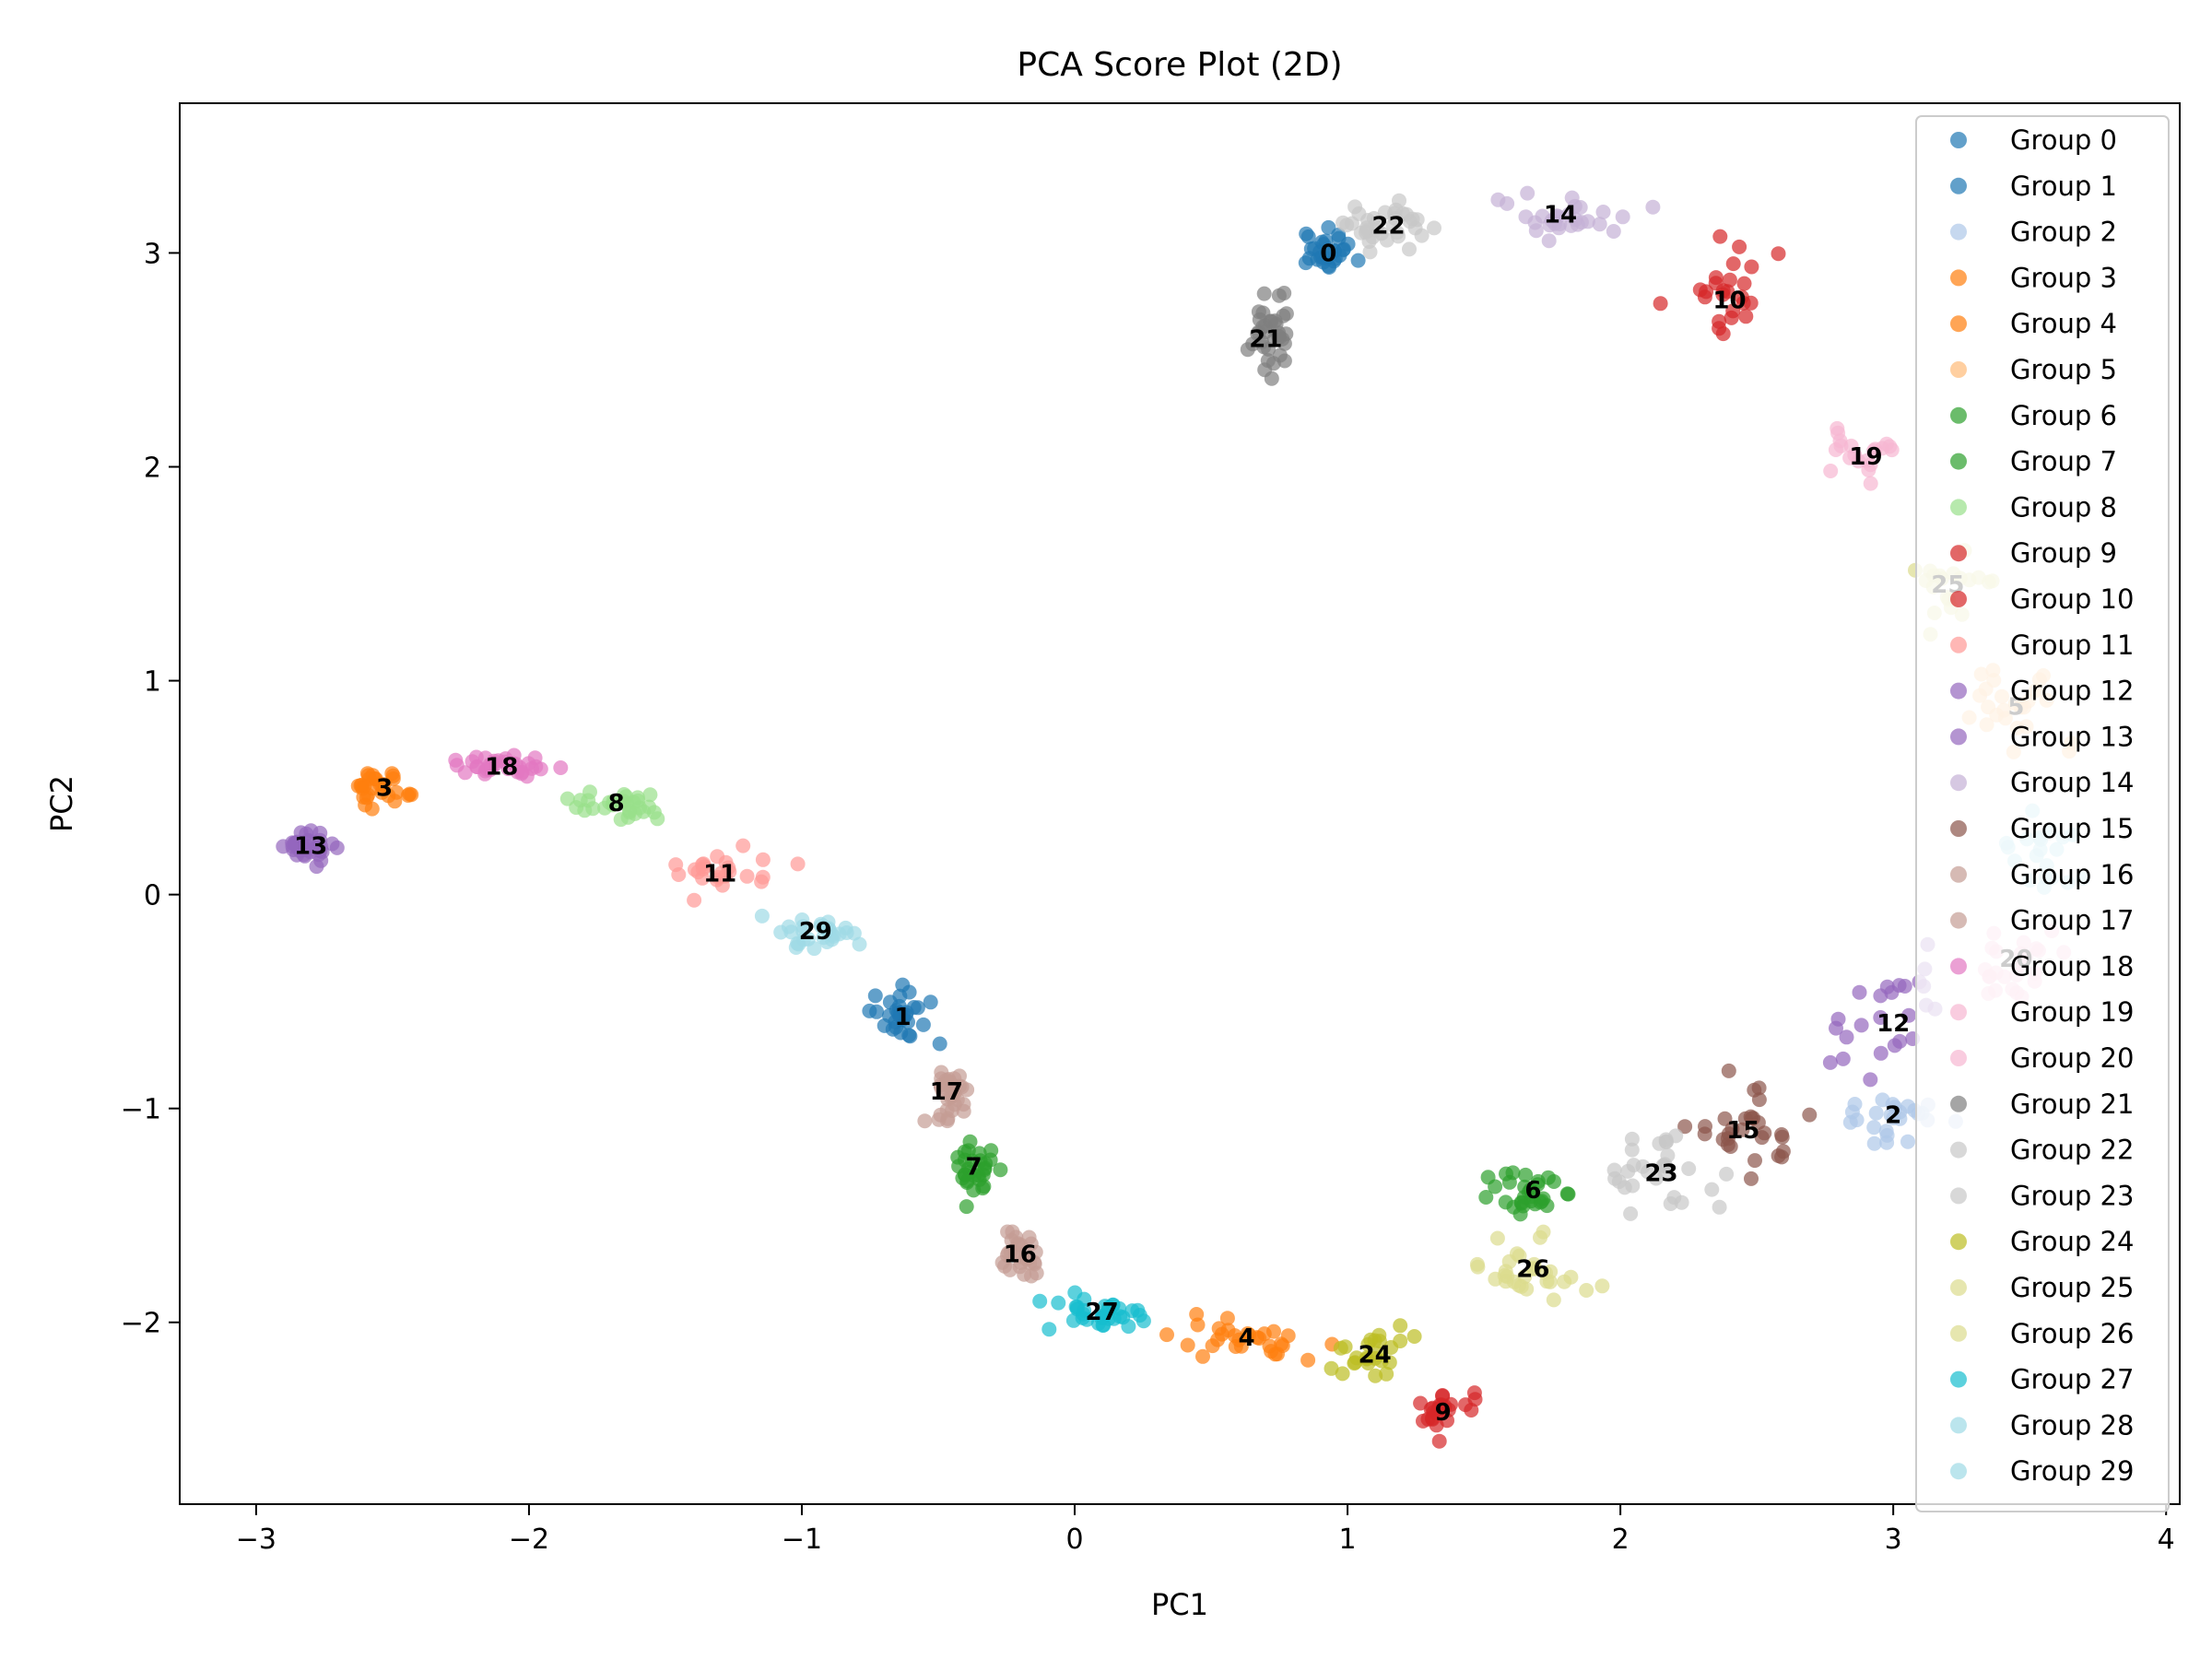 This screenshot has height=1659, width=2212. I want to click on x-tick-label: −1, so click(802, 1540).